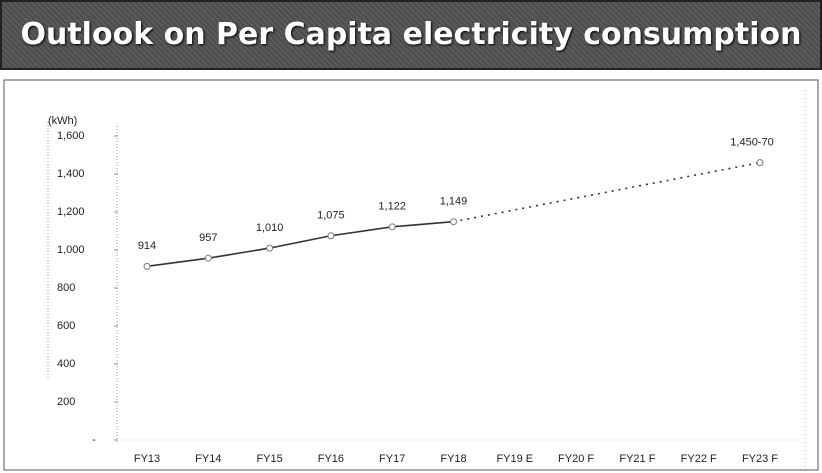  I want to click on x-tick-label: FY14, so click(208, 459).